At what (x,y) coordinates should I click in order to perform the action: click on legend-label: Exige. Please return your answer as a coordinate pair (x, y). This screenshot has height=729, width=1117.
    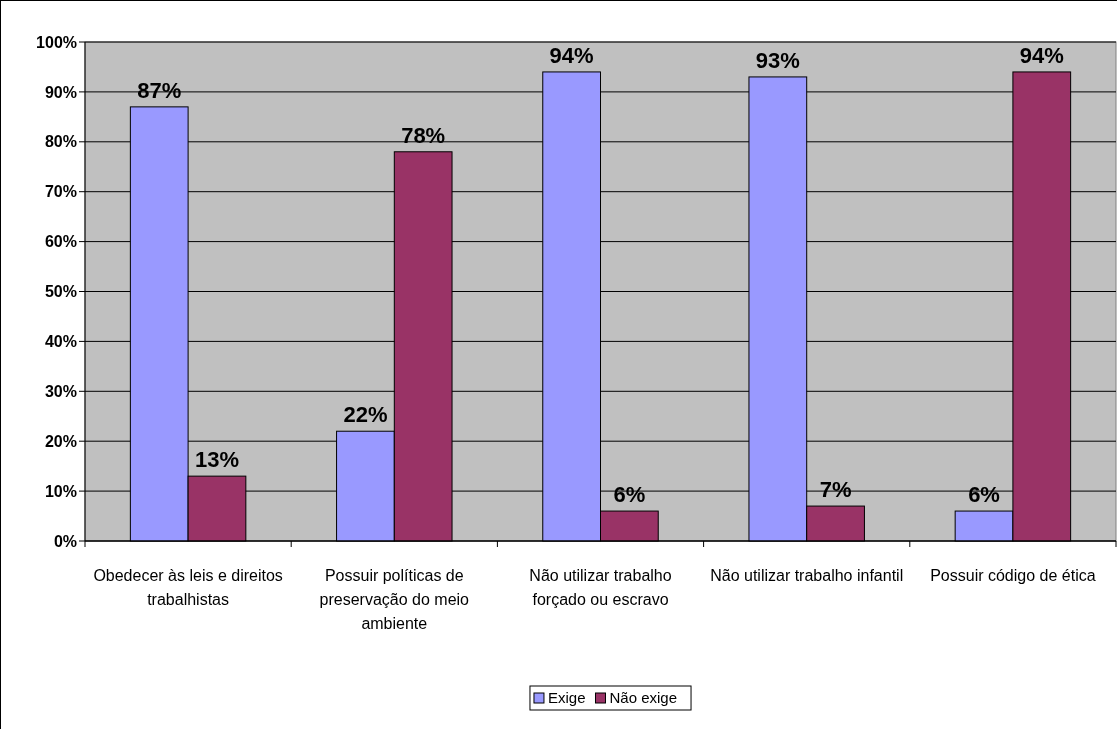
    Looking at the image, I should click on (566, 698).